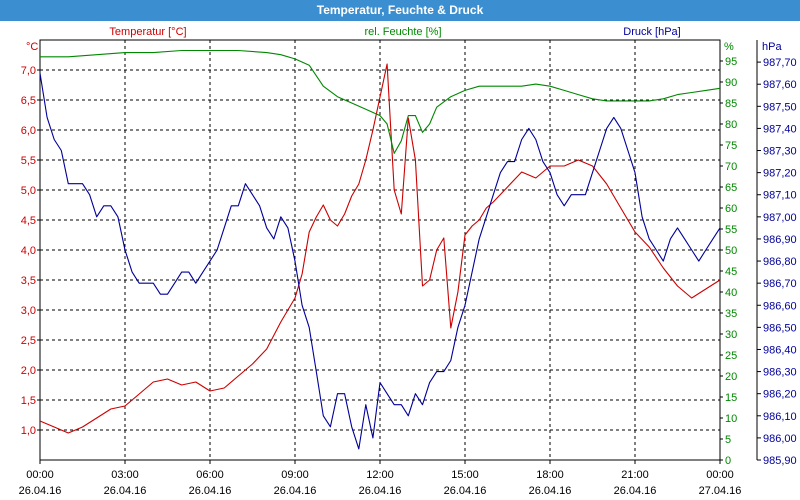 This screenshot has height=500, width=800. Describe the element at coordinates (728, 461) in the screenshot. I see `humidity-tick-label: 0` at that location.